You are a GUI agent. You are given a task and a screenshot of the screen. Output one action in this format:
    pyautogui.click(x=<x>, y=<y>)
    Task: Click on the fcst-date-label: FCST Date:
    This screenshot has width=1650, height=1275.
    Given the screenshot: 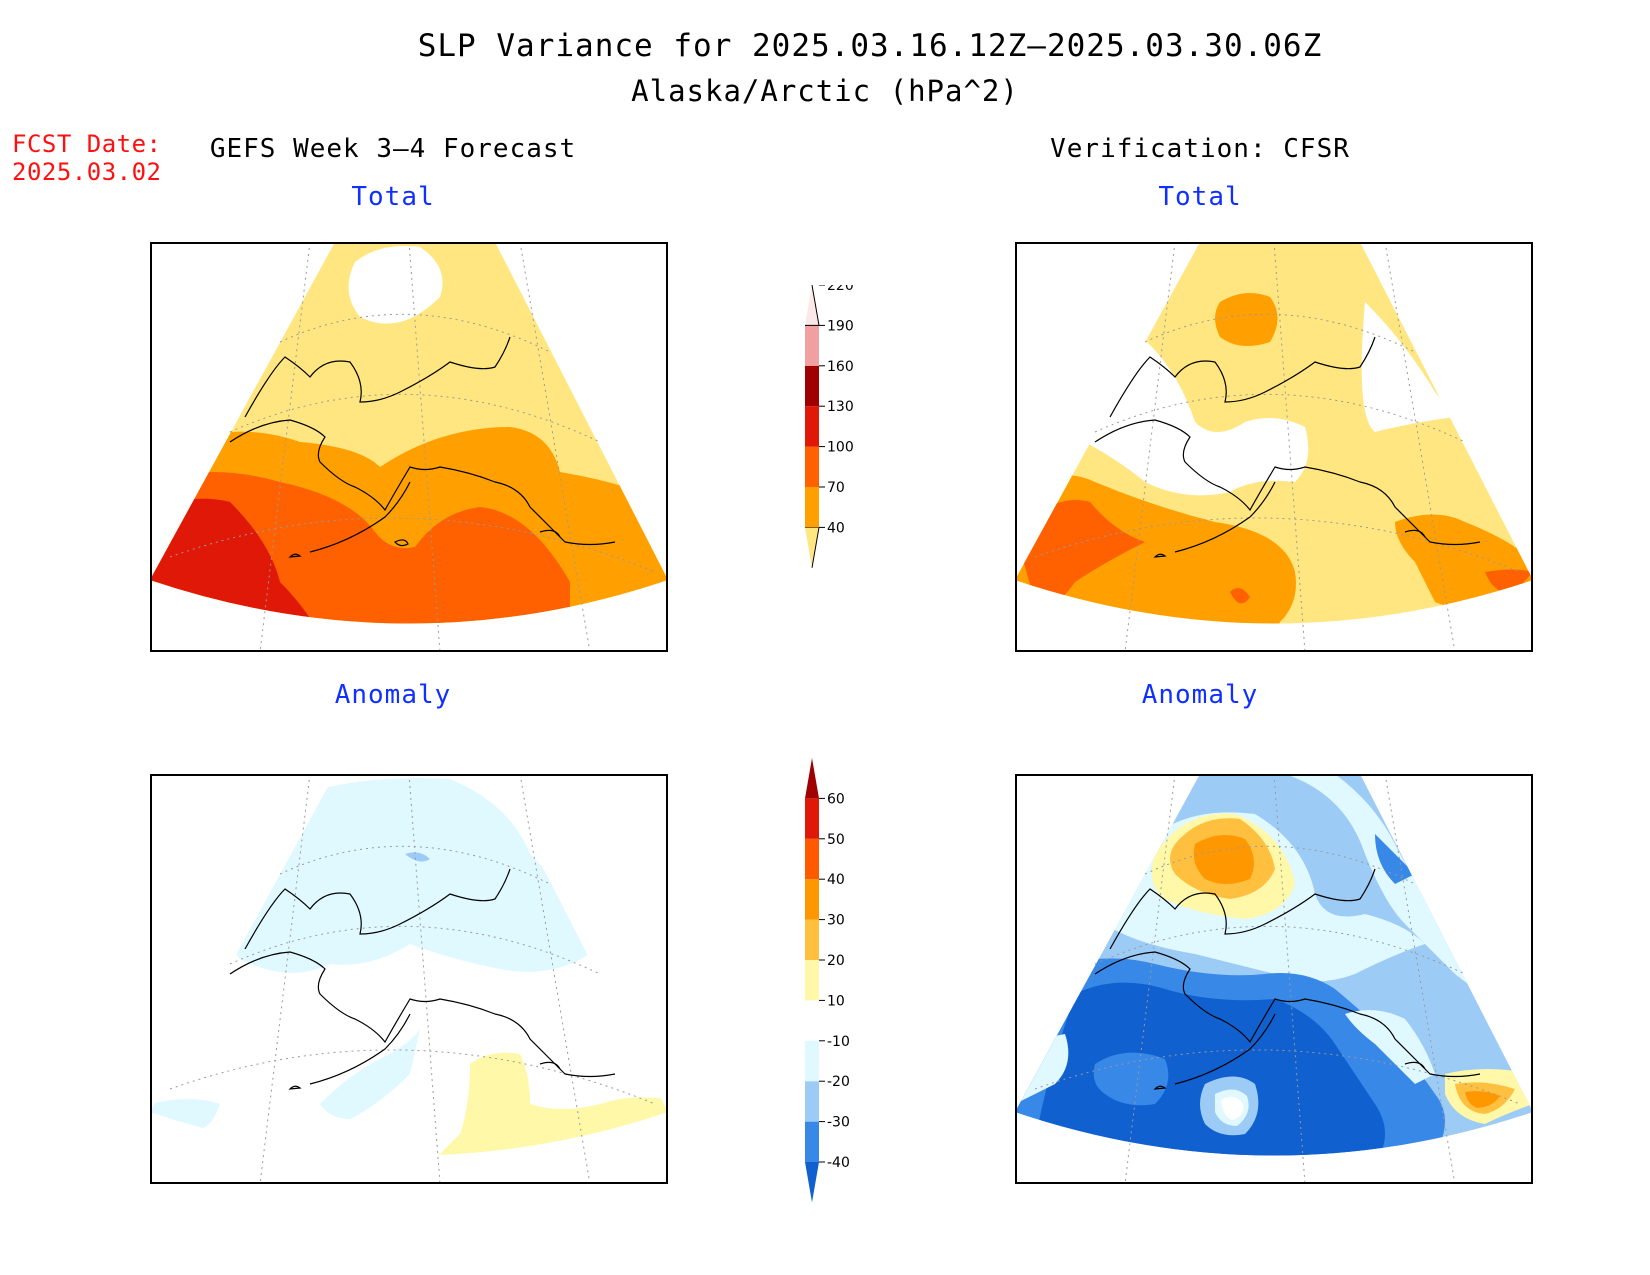 What is the action you would take?
    pyautogui.click(x=87, y=144)
    